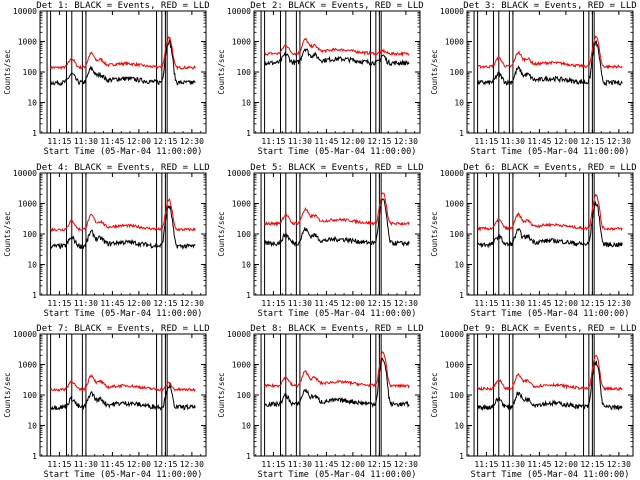 This screenshot has width=640, height=480. What do you see at coordinates (549, 329) in the screenshot?
I see `panel-title: Det 9: BLACK = Events, RED = LLD` at bounding box center [549, 329].